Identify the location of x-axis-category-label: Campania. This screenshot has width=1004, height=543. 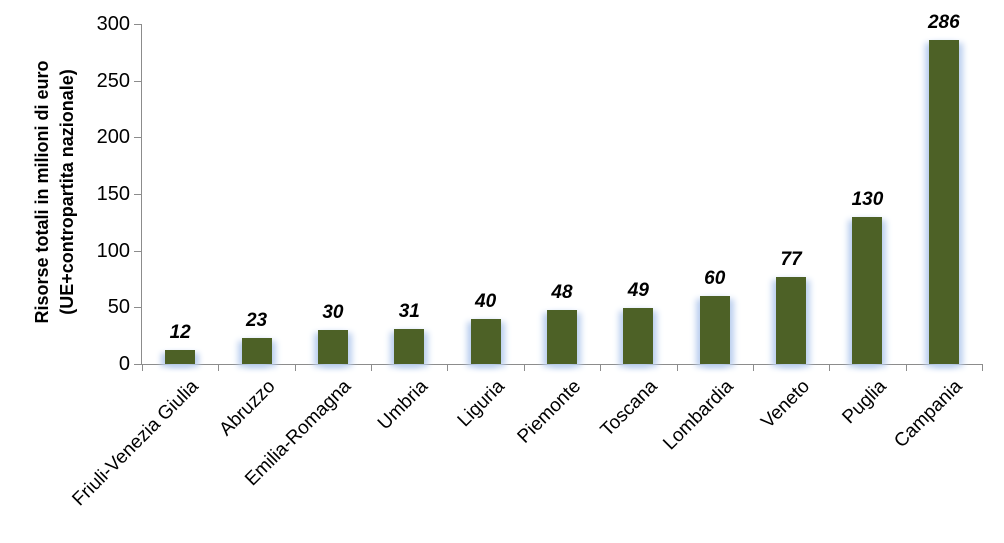
(928, 414).